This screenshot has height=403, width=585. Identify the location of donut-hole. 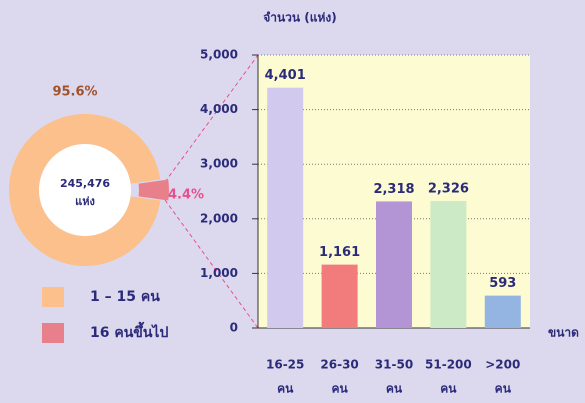
(85, 190).